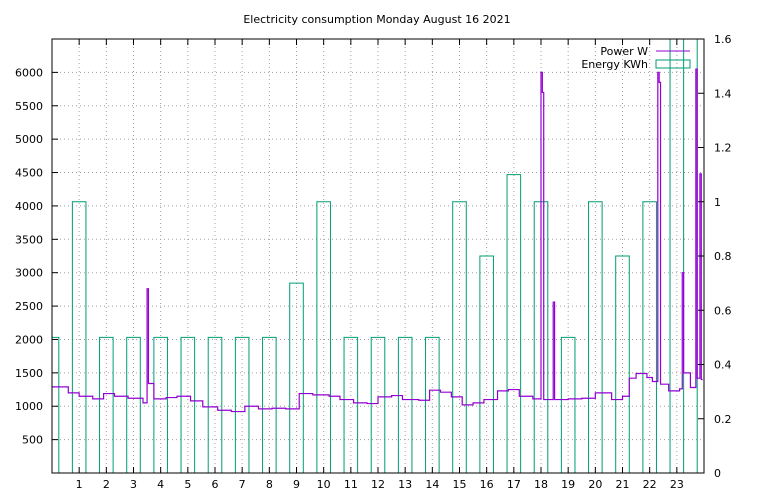  Describe the element at coordinates (595, 484) in the screenshot. I see `x-tick-label: 20` at that location.